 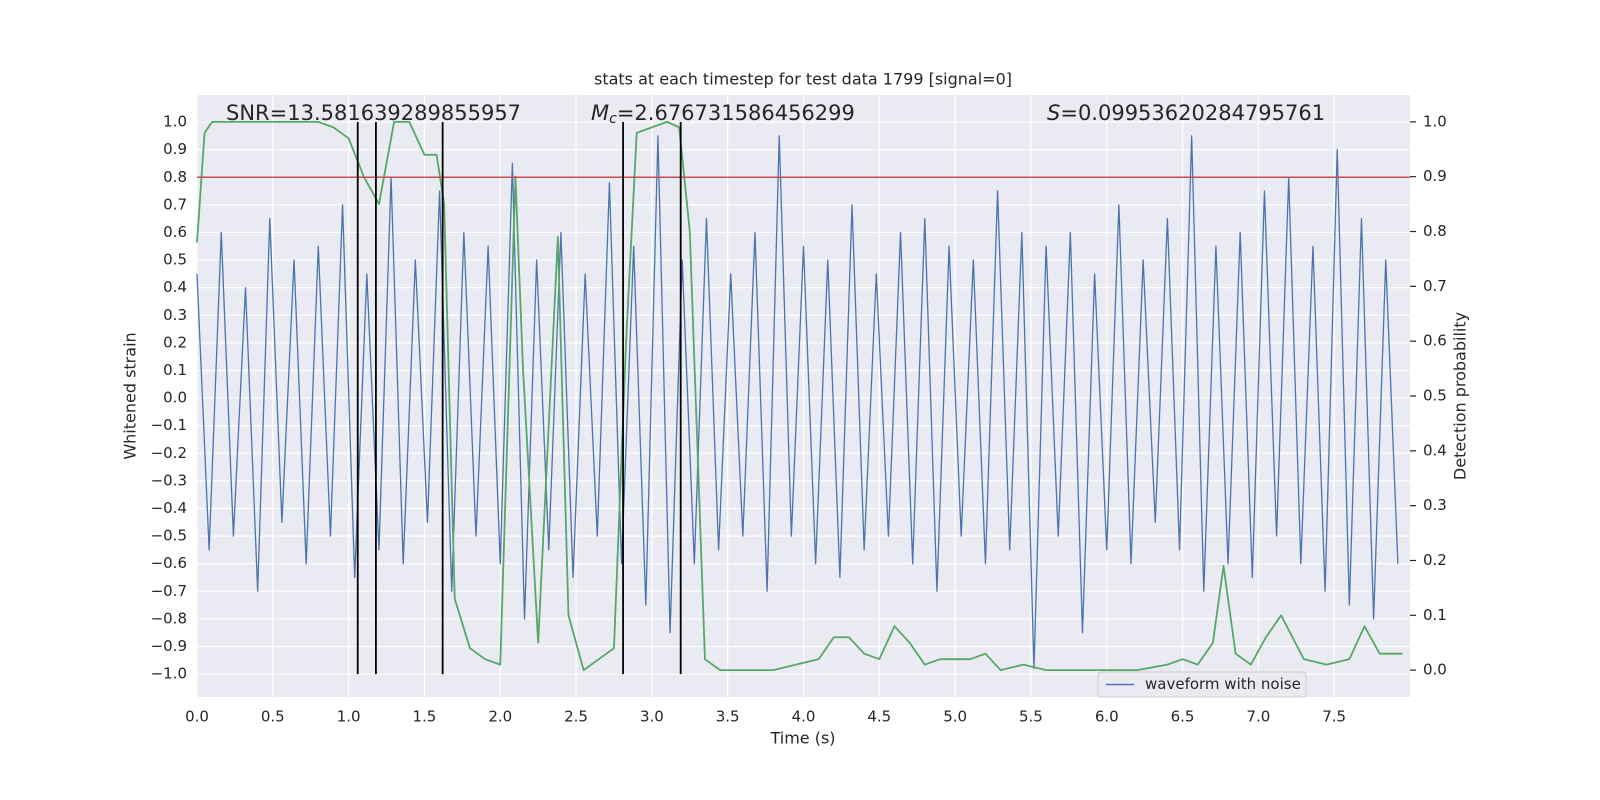 I want to click on x-tick-label: 0.5, so click(x=273, y=717).